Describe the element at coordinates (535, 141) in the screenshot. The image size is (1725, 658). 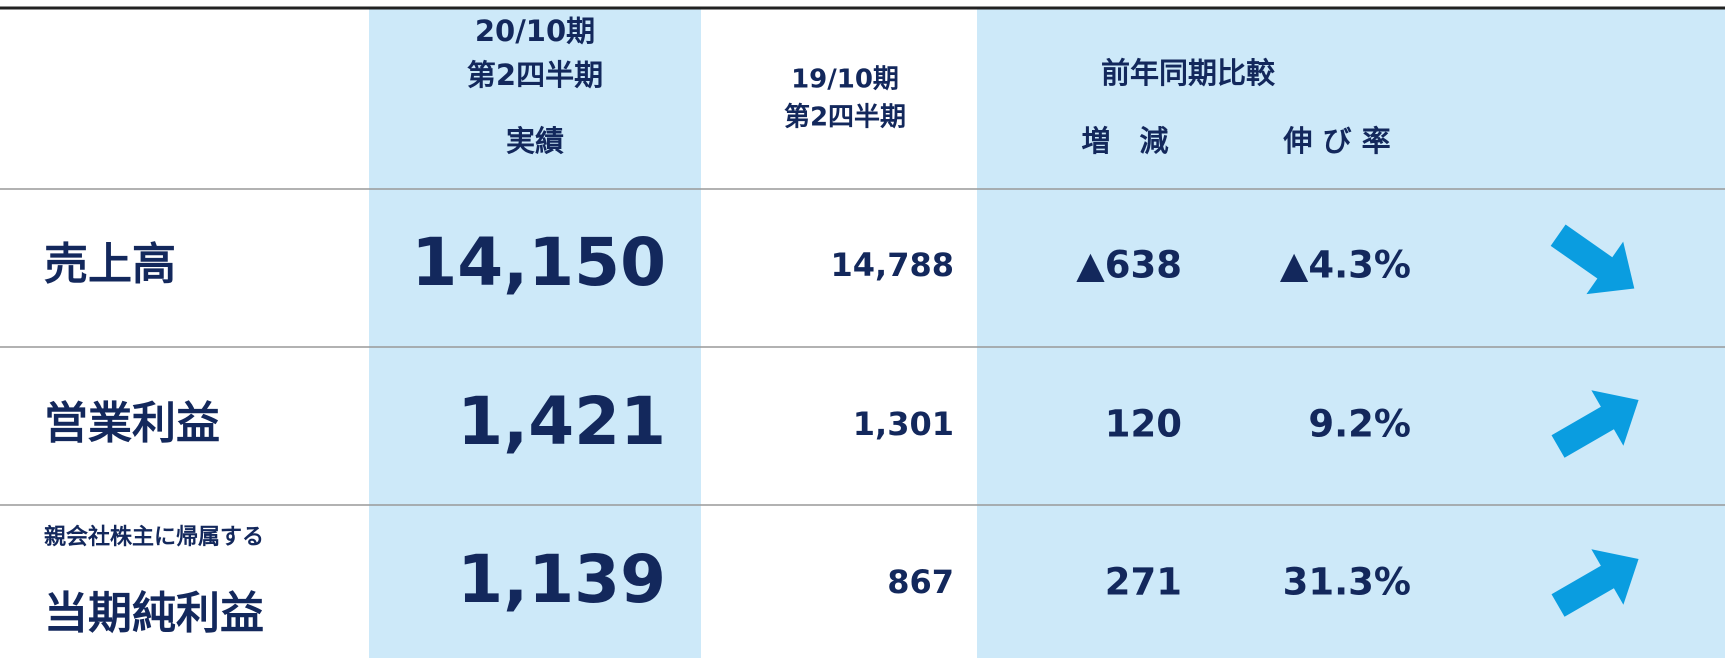
I see `header-text: 実績` at that location.